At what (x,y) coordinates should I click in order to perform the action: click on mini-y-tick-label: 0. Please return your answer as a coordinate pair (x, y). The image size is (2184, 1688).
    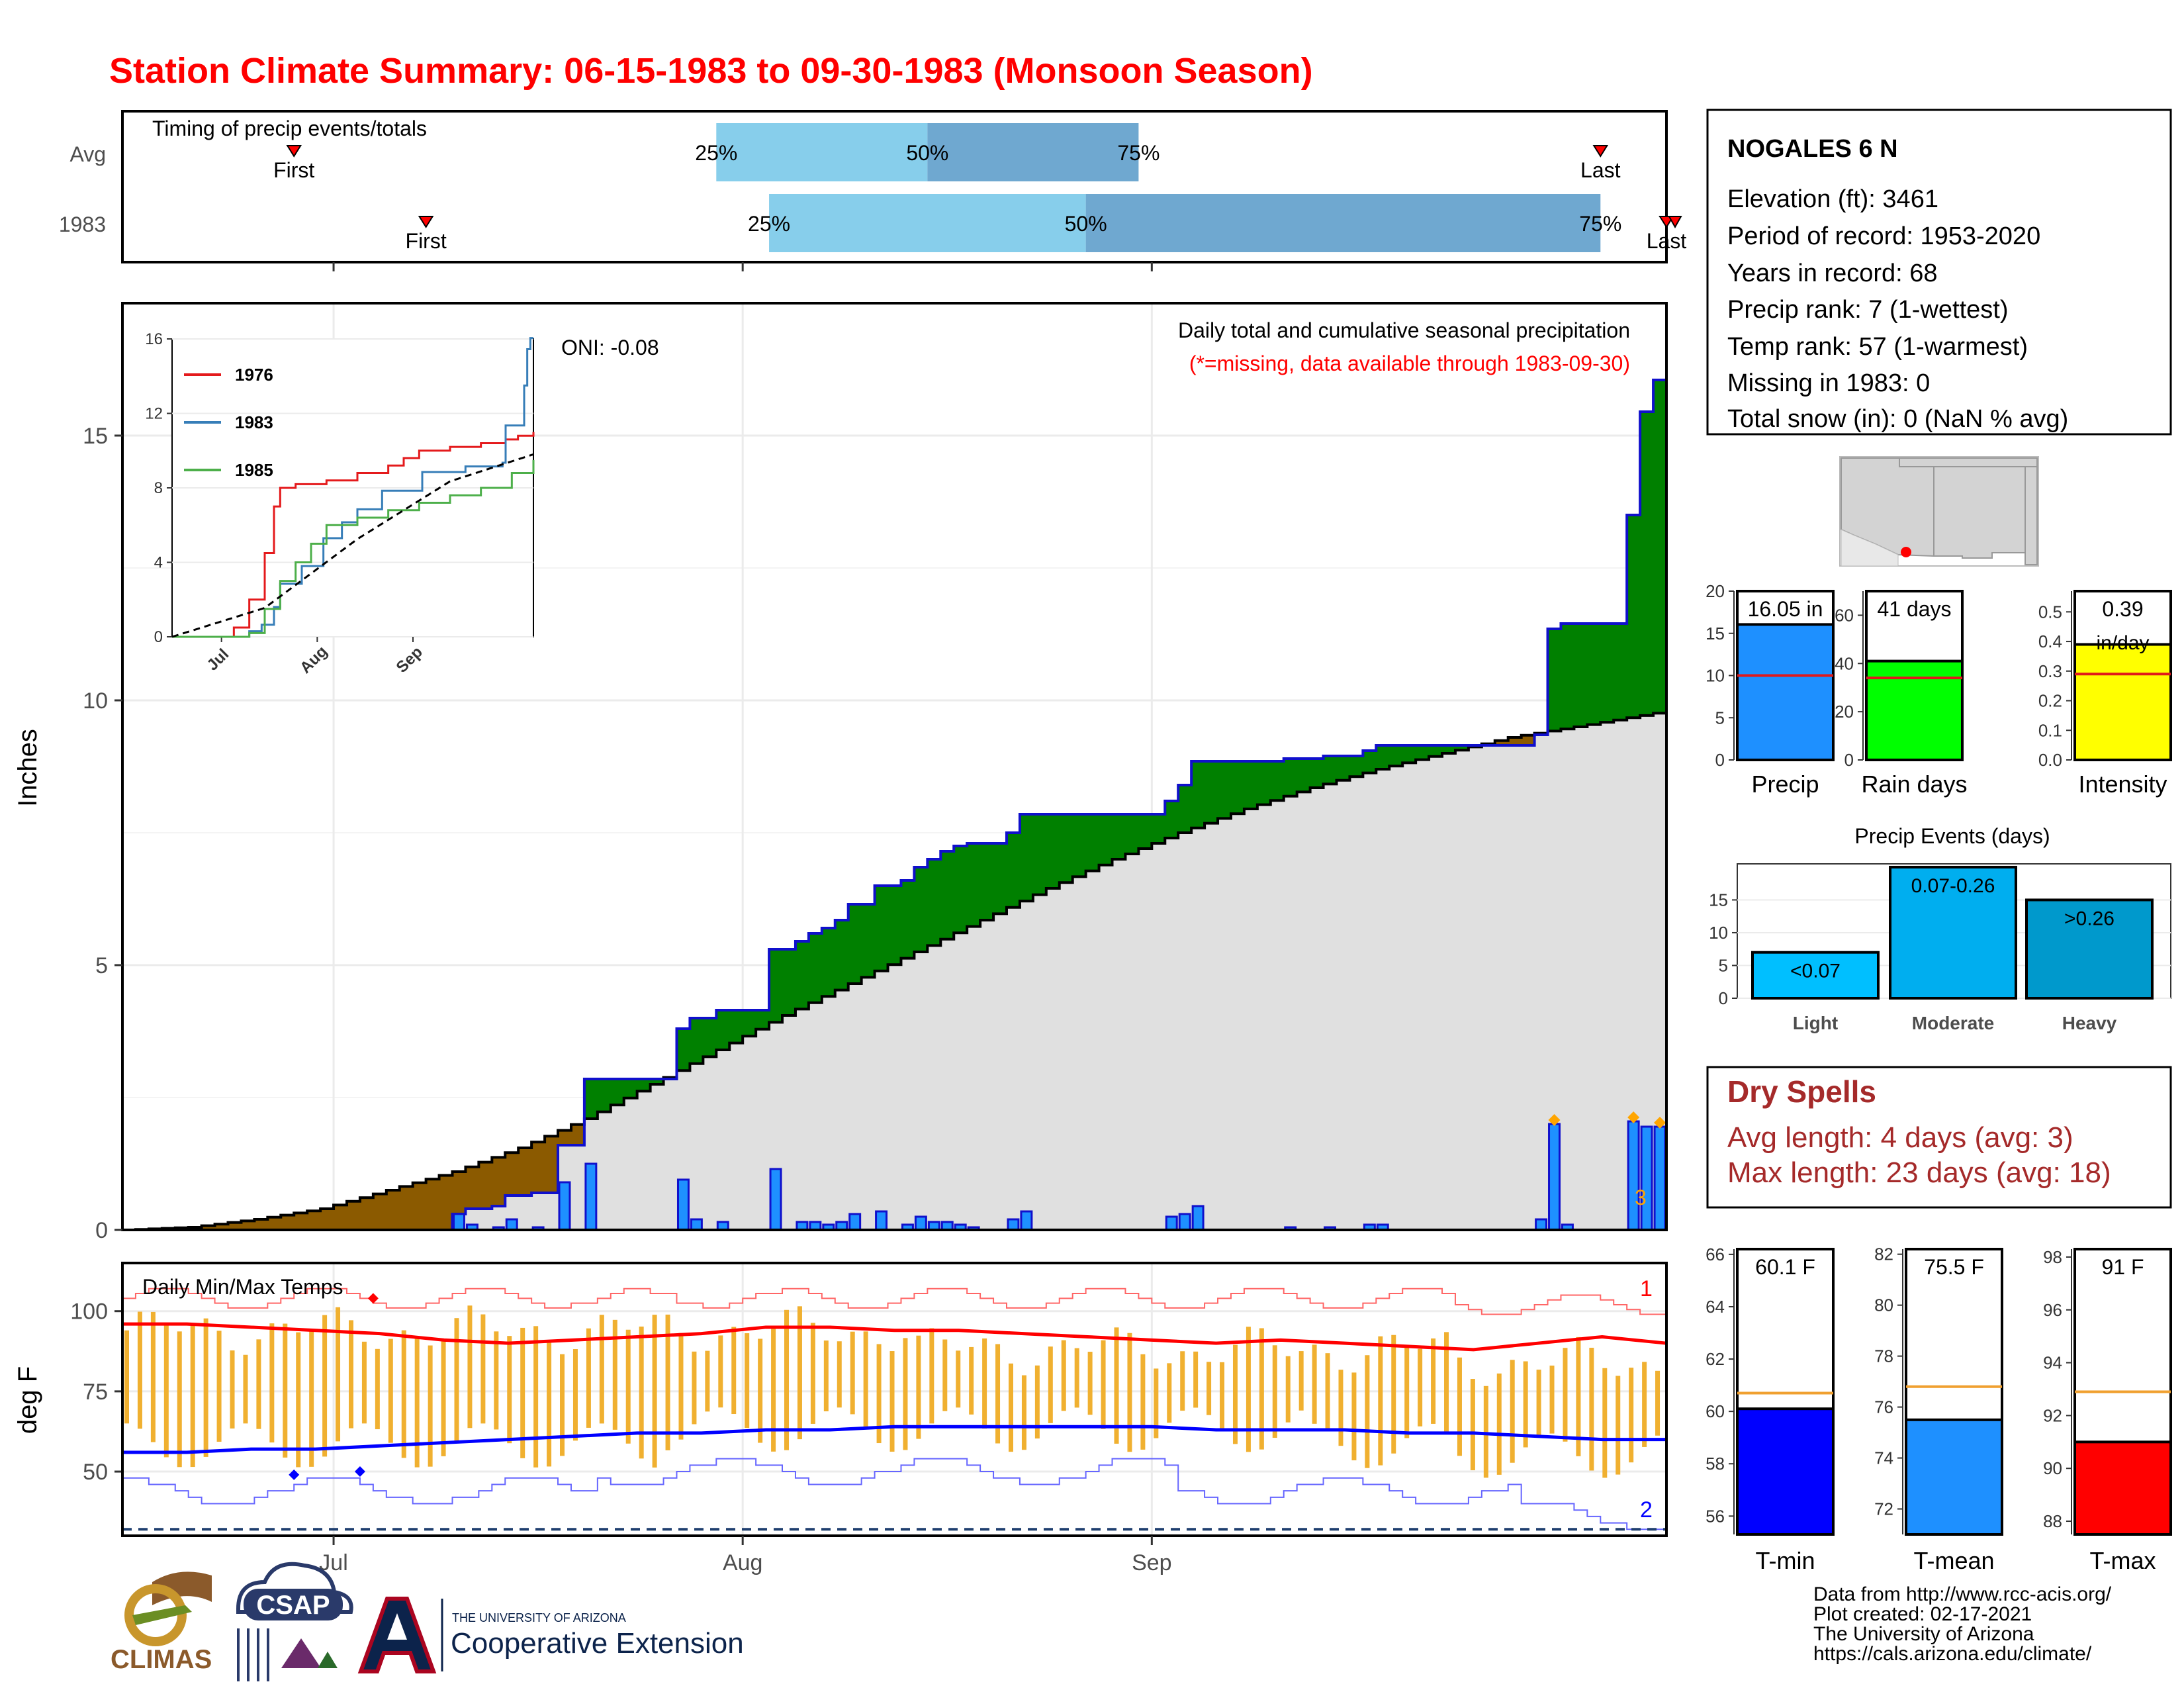
    Looking at the image, I should click on (1720, 760).